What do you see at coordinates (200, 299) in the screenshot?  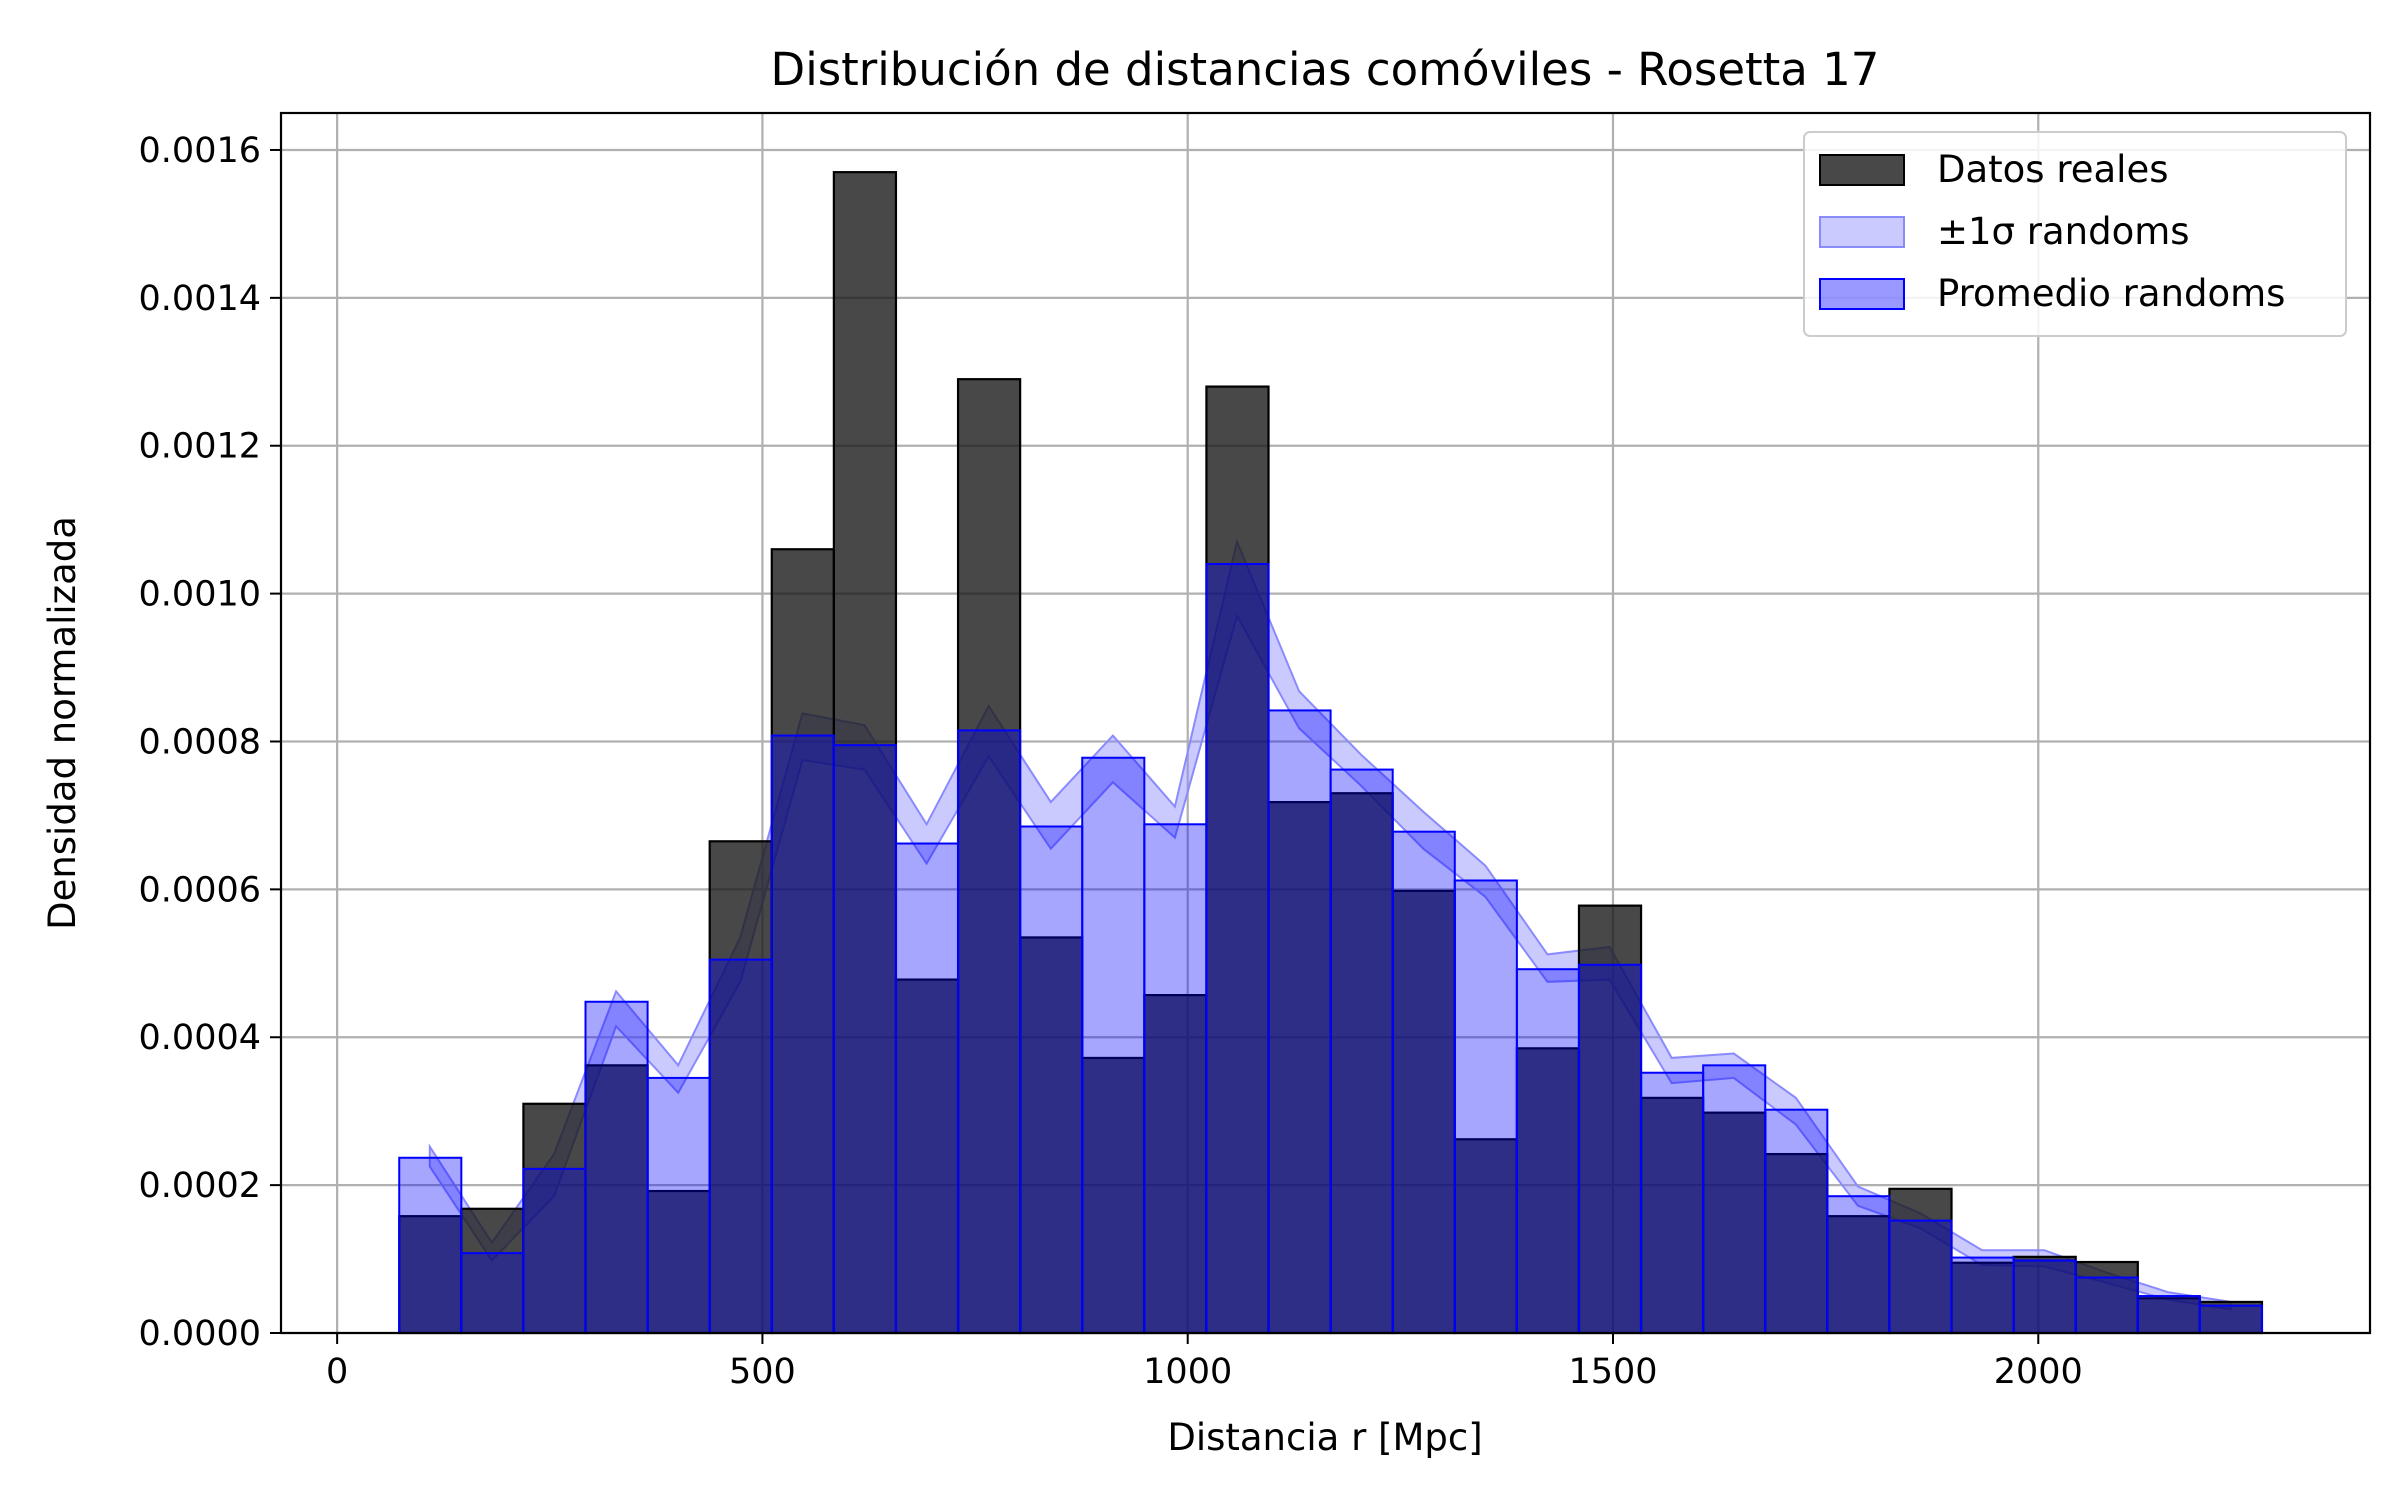 I see `y-tick-label: 0.0014` at bounding box center [200, 299].